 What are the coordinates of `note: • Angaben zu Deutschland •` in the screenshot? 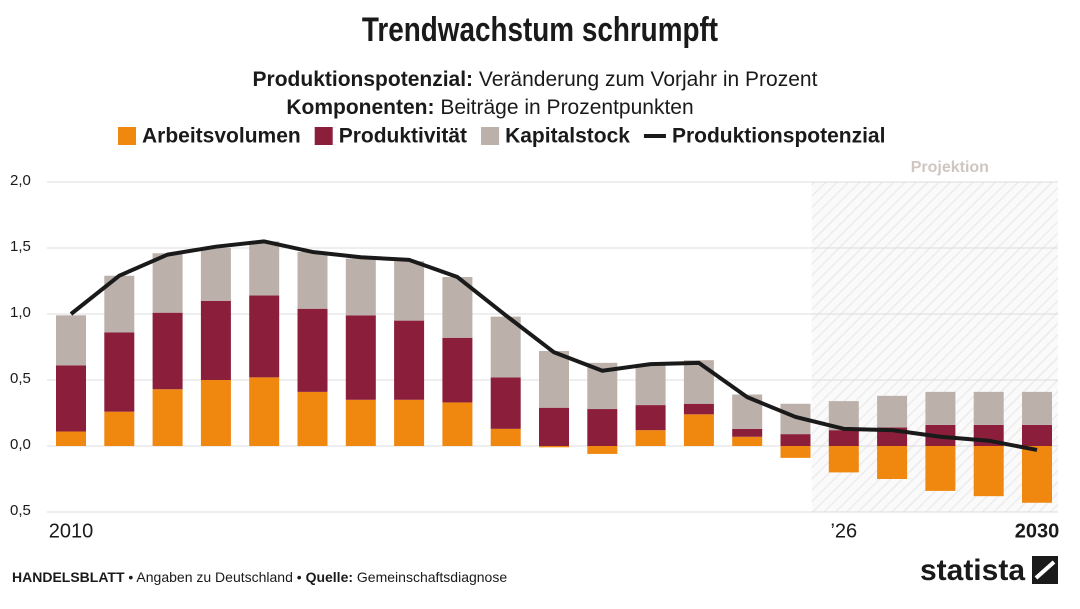 It's located at (214, 577).